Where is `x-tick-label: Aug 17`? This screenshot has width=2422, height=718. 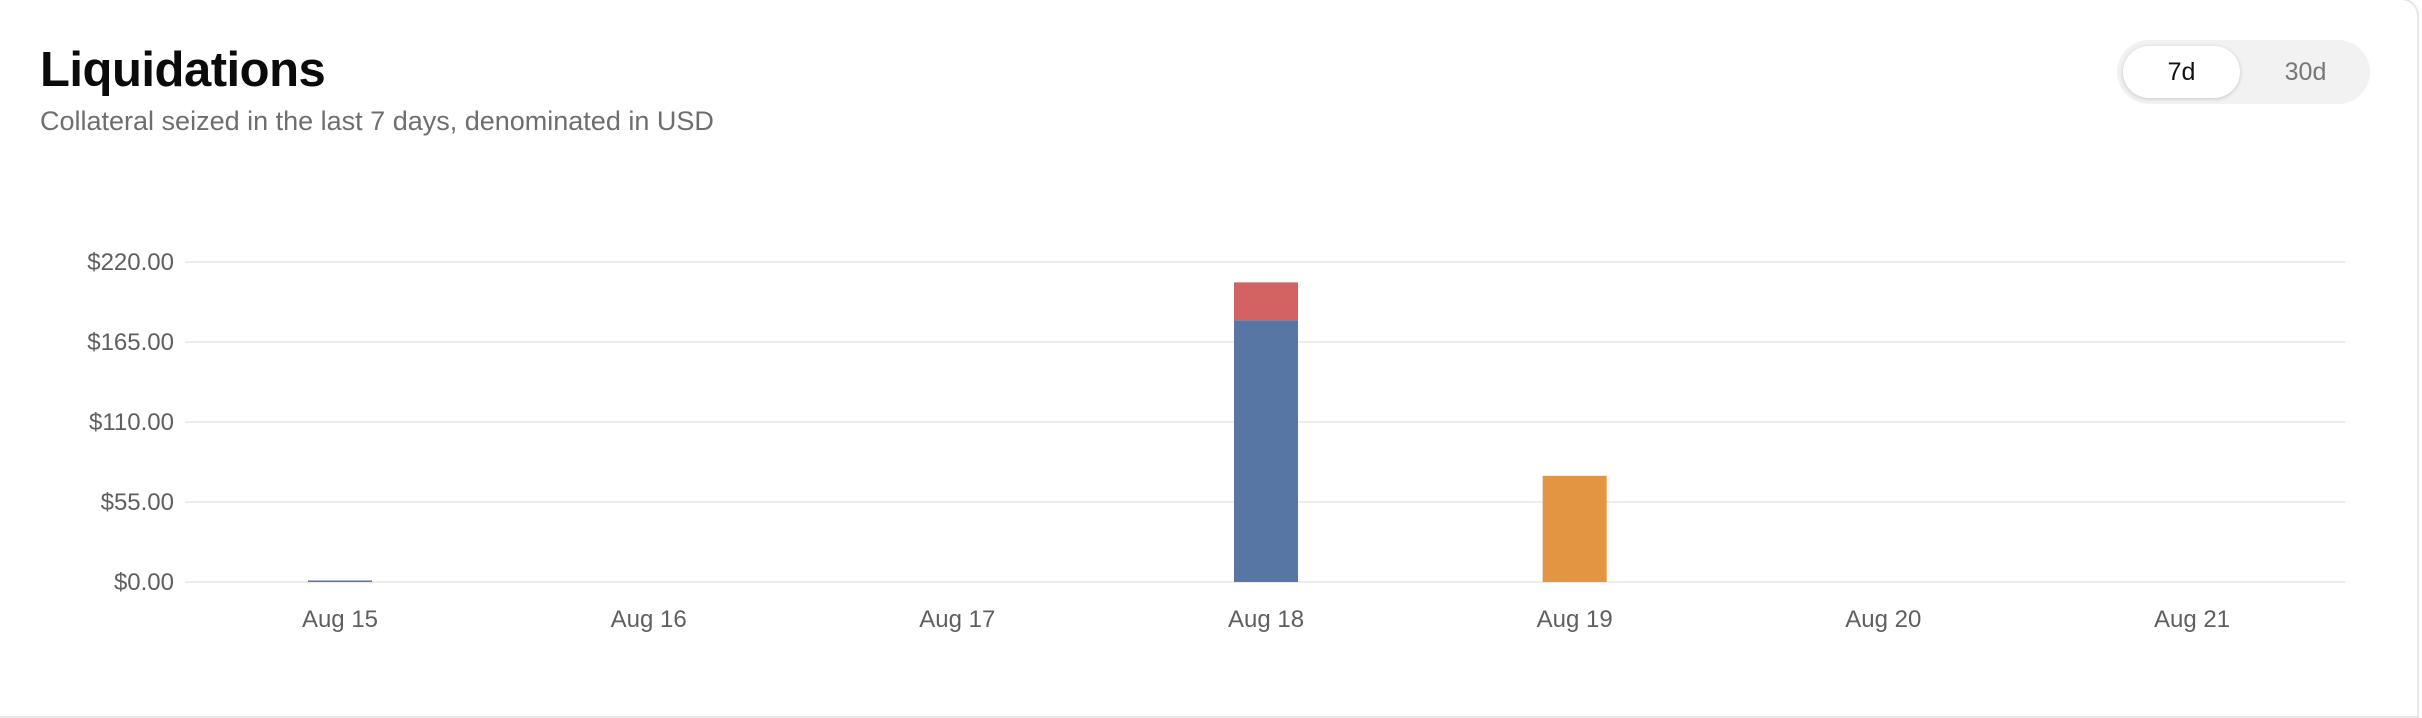 x-tick-label: Aug 17 is located at coordinates (957, 619).